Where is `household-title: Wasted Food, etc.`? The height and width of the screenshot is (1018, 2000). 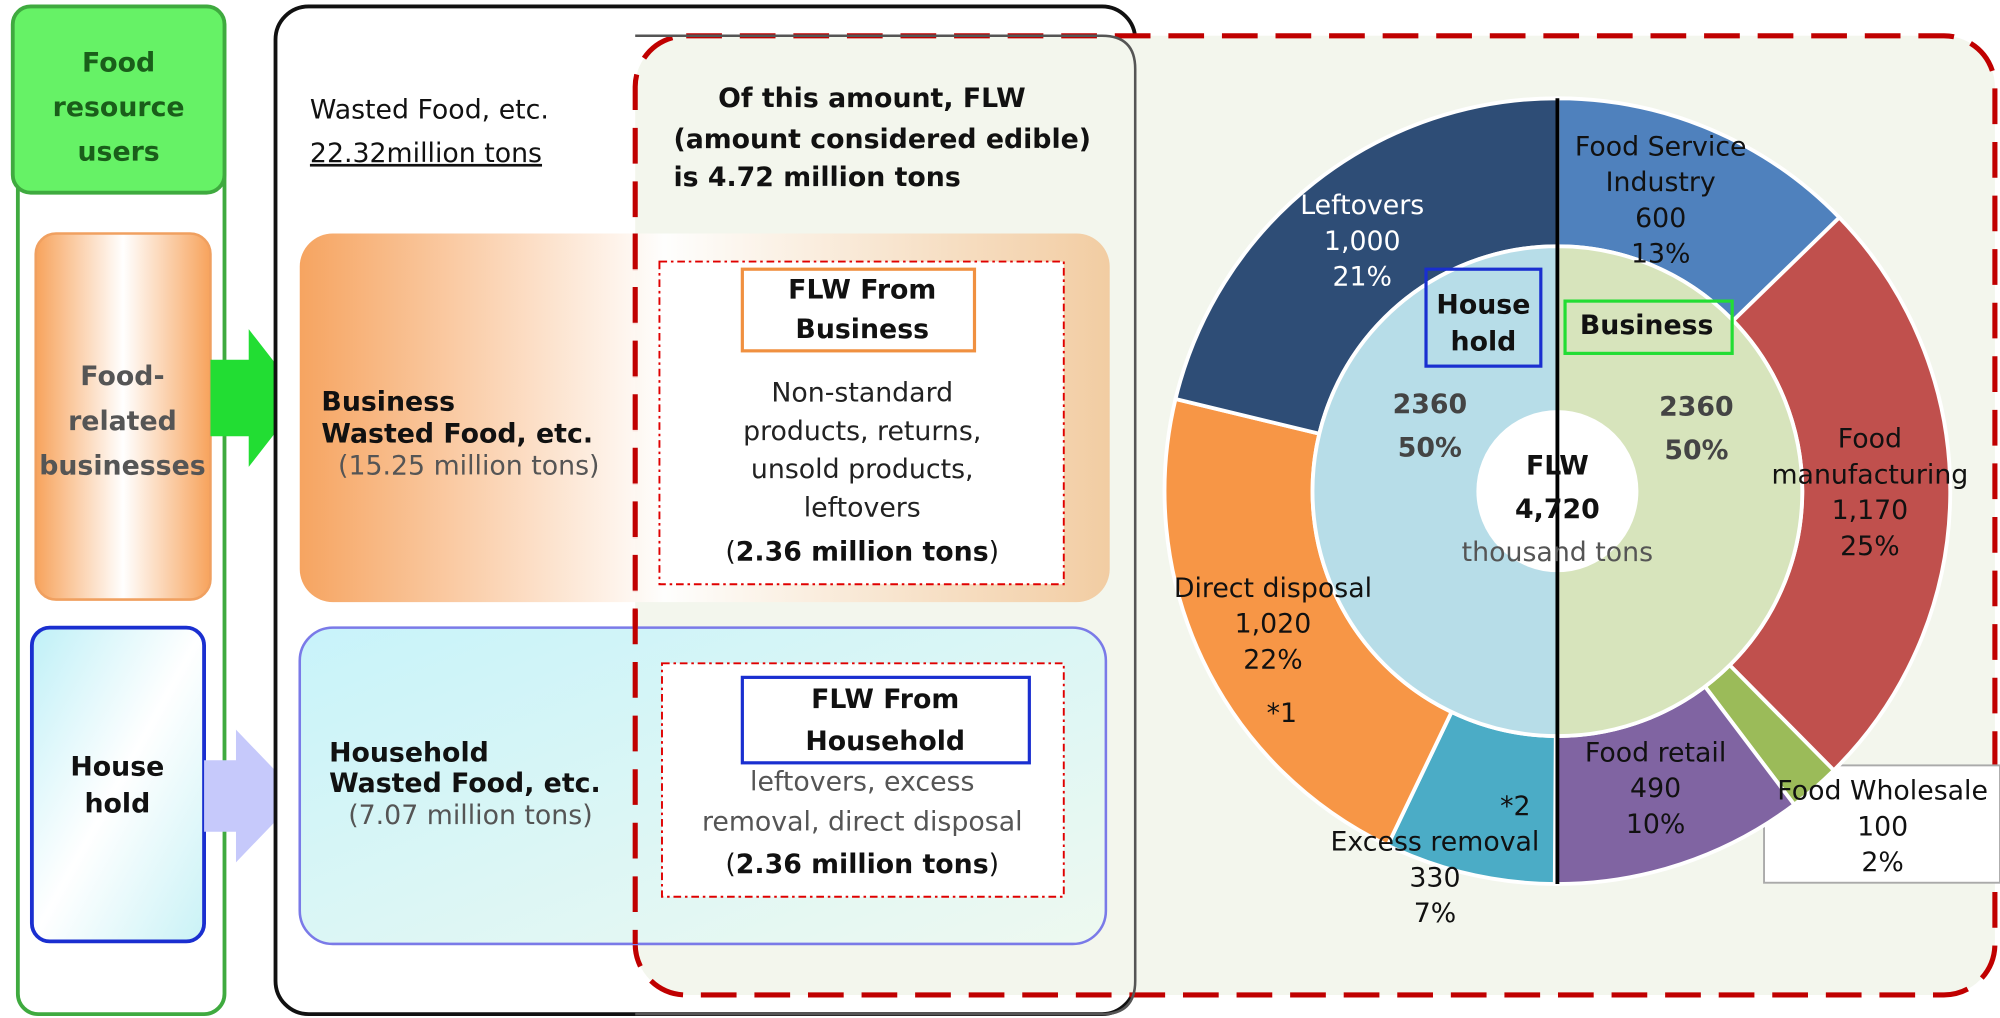 household-title: Wasted Food, etc. is located at coordinates (465, 783).